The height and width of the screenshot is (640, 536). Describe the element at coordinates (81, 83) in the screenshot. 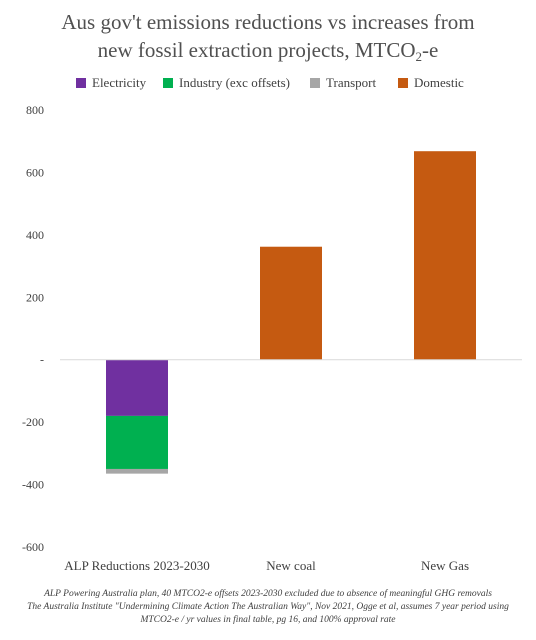

I see `legend-swatch-electricity` at that location.